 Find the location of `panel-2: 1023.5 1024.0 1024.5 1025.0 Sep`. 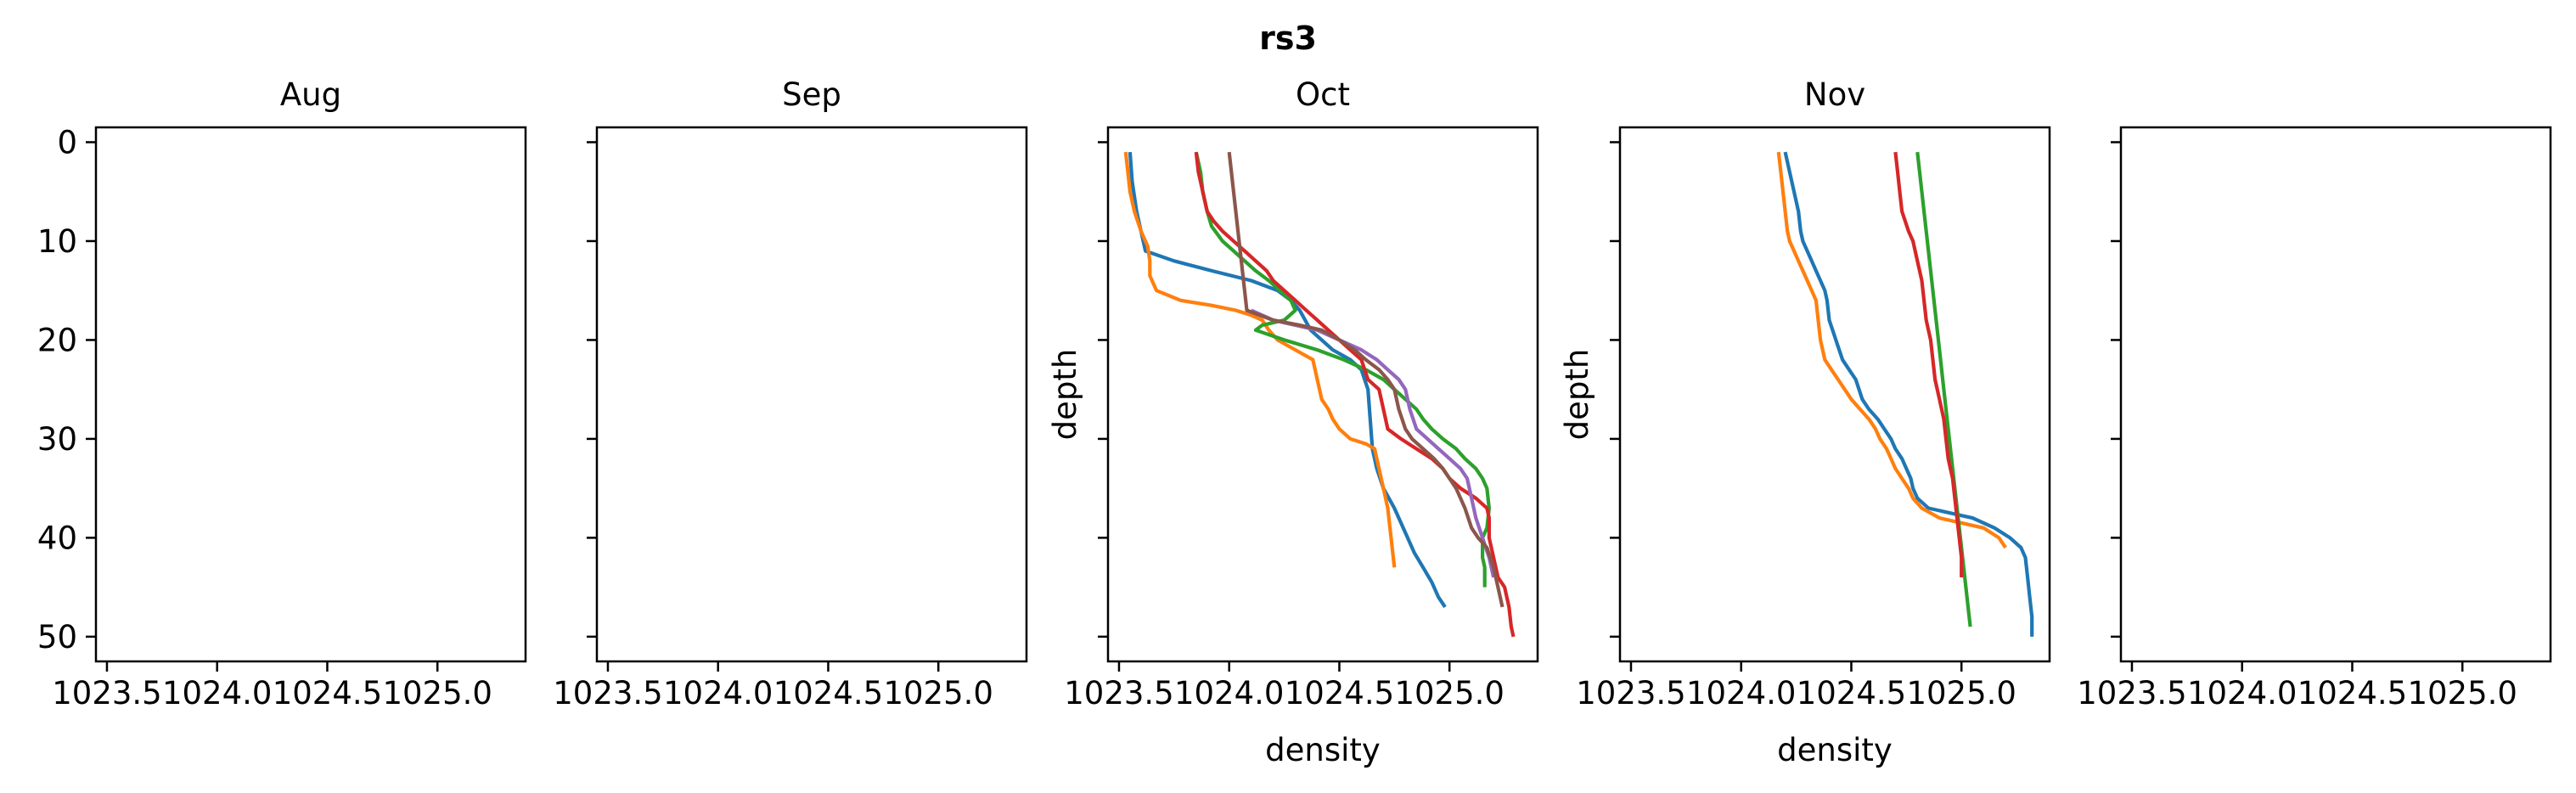

panel-2: 1023.5 1024.0 1024.5 1025.0 Sep is located at coordinates (790, 393).